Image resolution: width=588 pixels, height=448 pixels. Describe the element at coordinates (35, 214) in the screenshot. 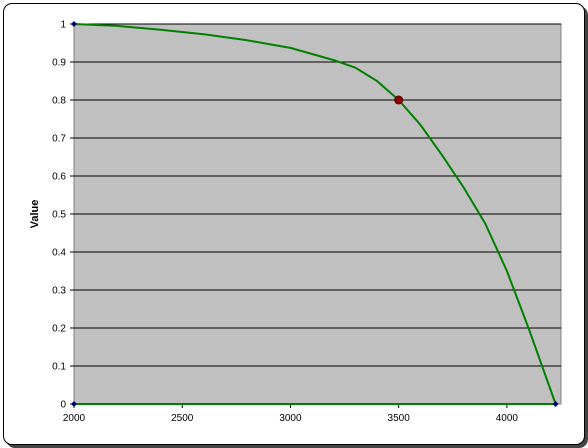

I see `y-axis-title: Value` at that location.